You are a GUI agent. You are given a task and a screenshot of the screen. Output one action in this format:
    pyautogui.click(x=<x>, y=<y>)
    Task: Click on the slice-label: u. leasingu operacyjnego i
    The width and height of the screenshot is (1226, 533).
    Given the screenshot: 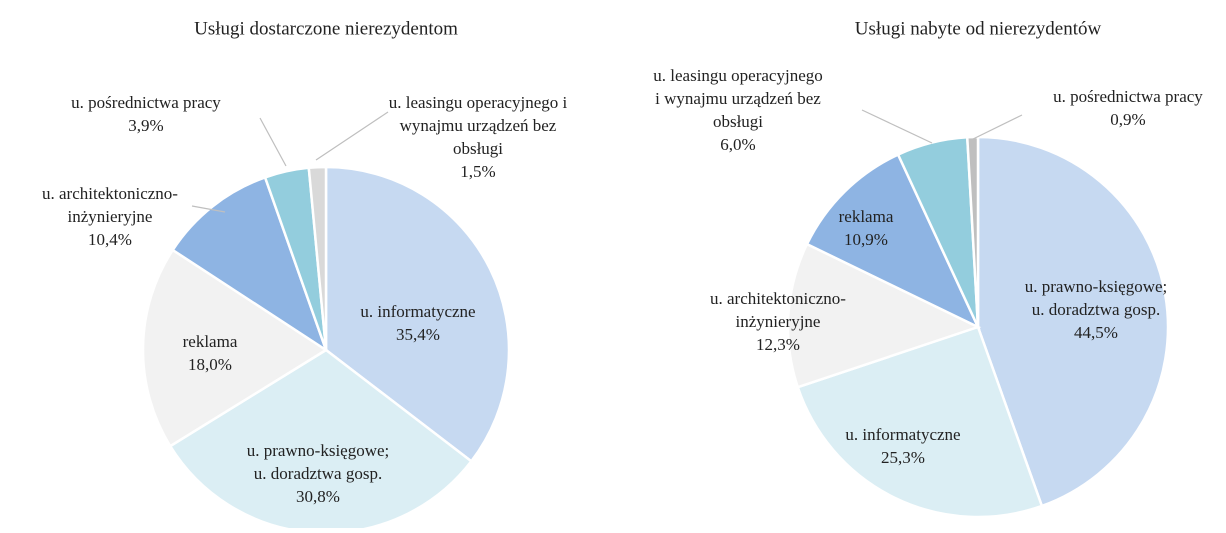 What is the action you would take?
    pyautogui.click(x=478, y=102)
    